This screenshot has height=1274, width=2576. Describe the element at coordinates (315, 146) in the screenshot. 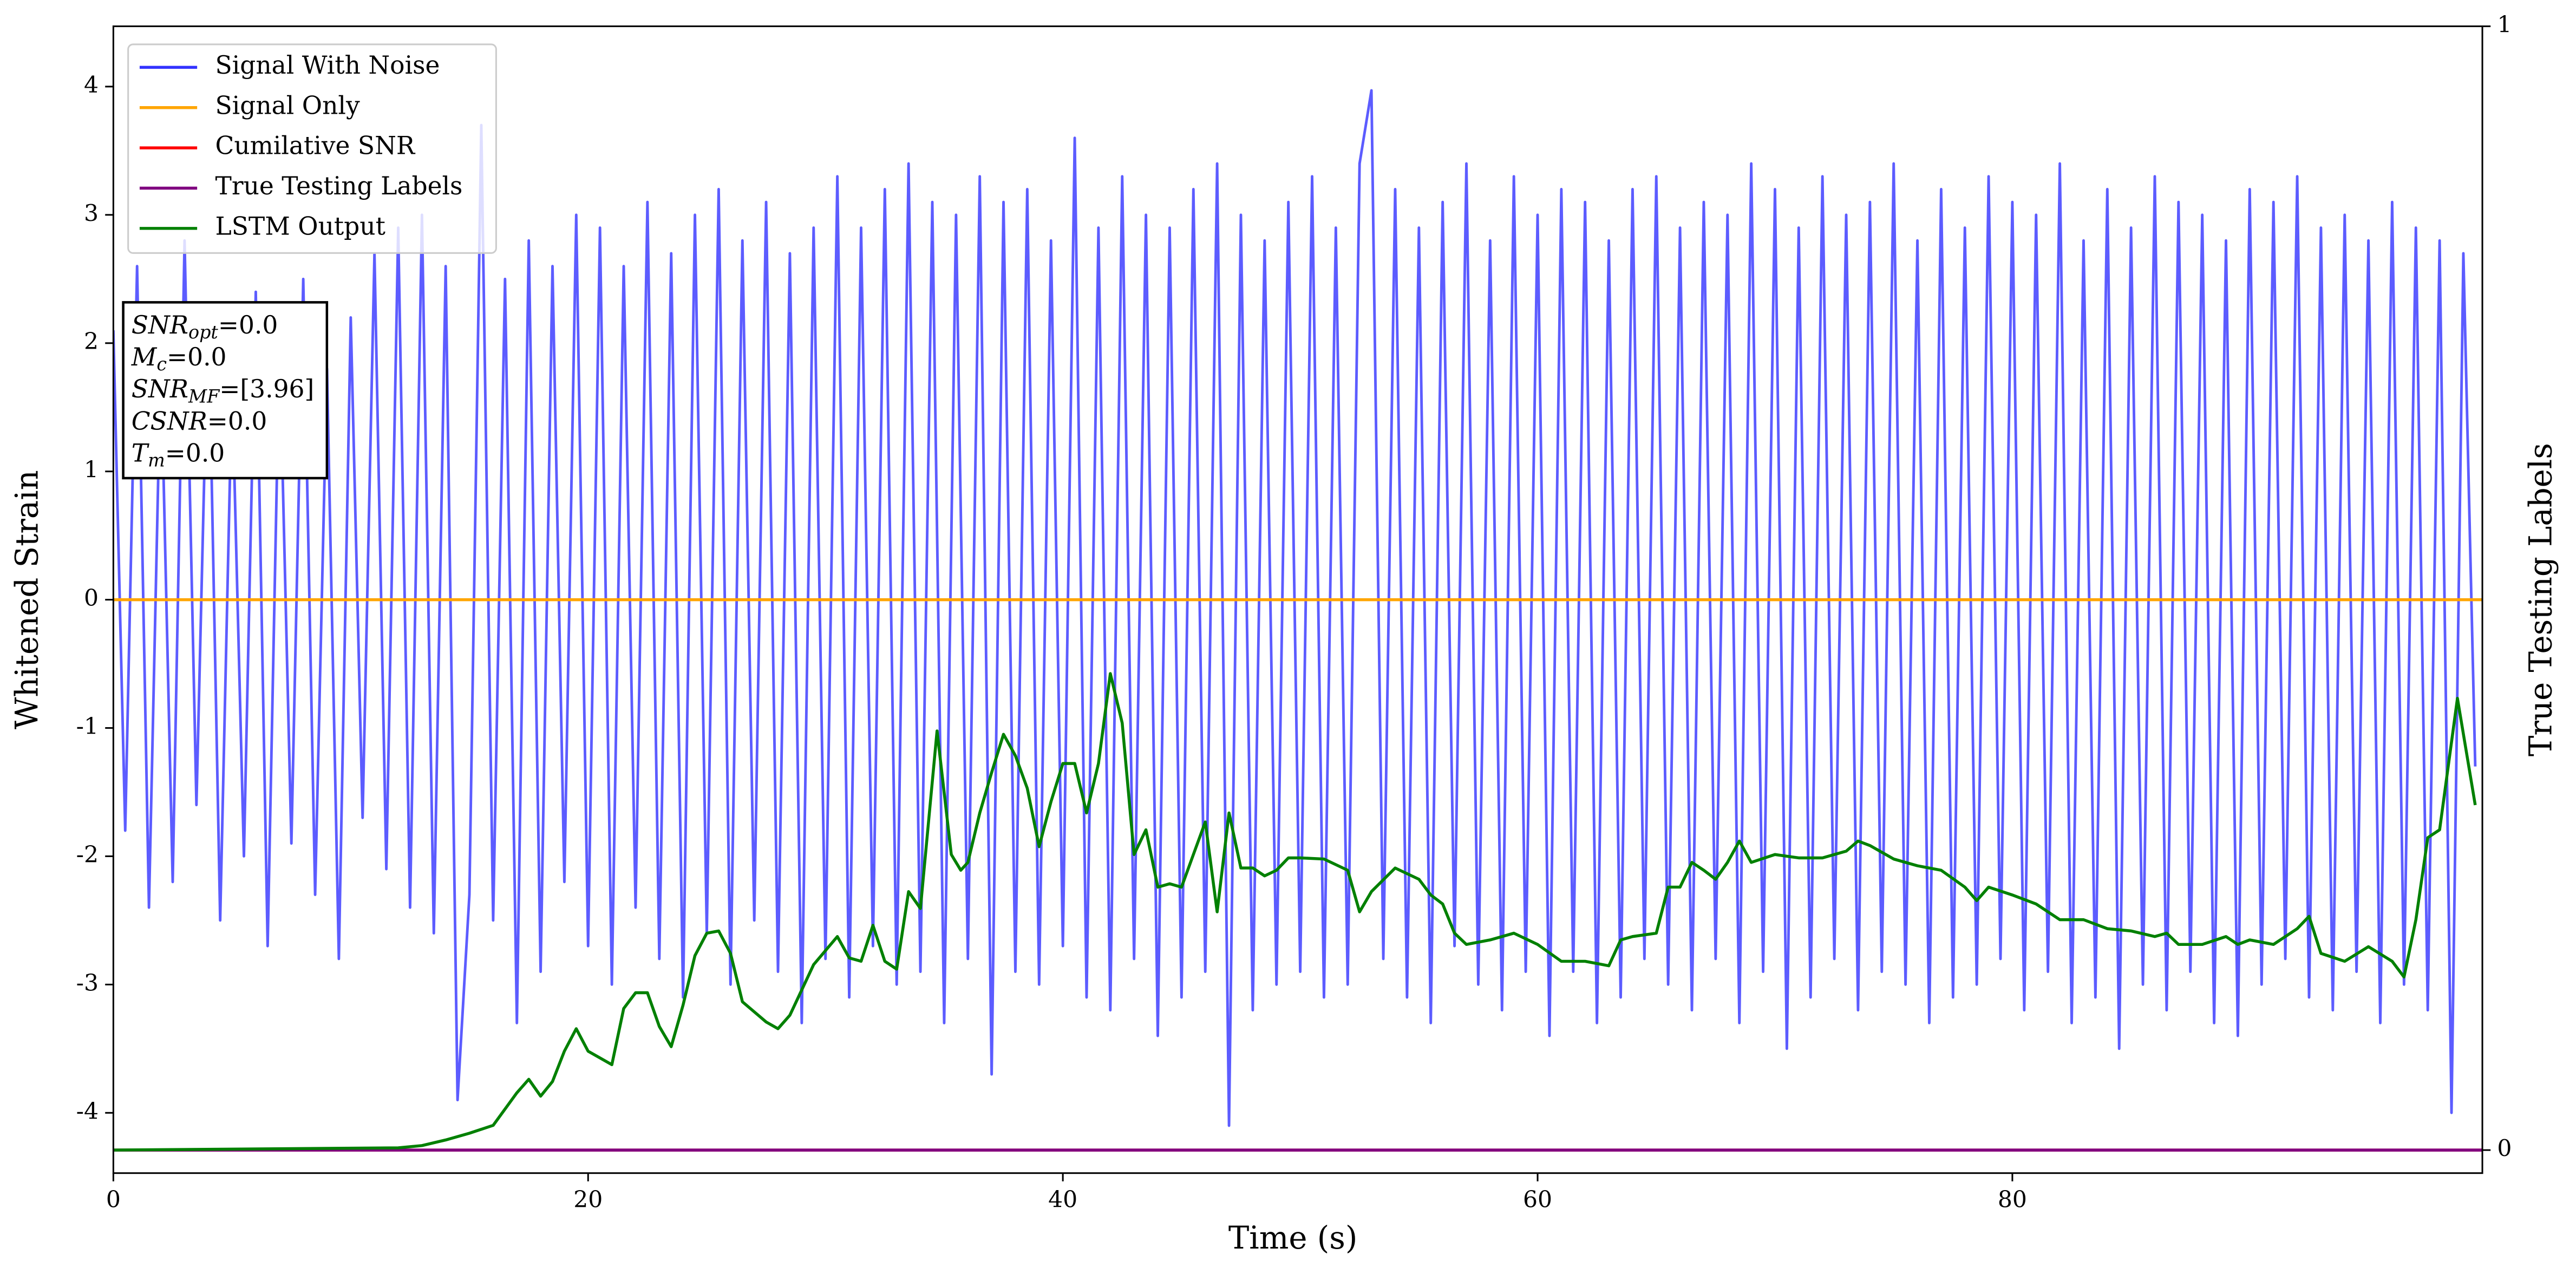

I see `legend-label: Cumilative SNR` at that location.